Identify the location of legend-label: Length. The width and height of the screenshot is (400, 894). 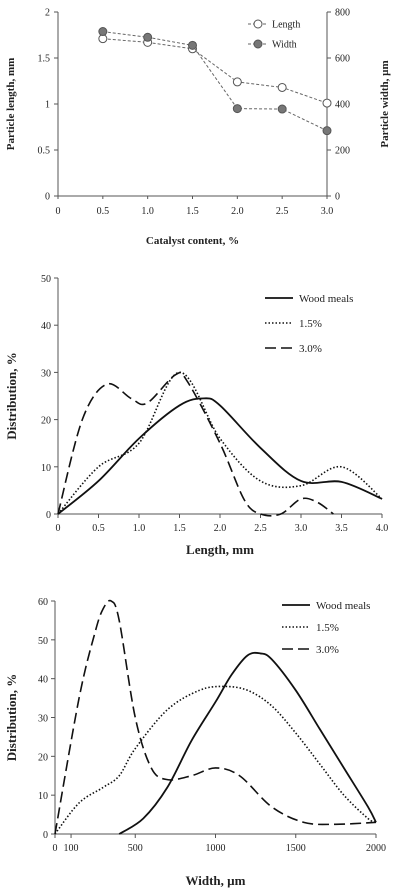
(286, 25).